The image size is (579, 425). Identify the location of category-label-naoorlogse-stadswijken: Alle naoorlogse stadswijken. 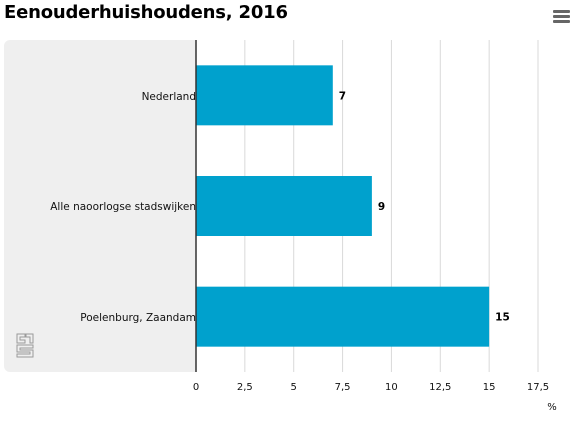
(123, 207).